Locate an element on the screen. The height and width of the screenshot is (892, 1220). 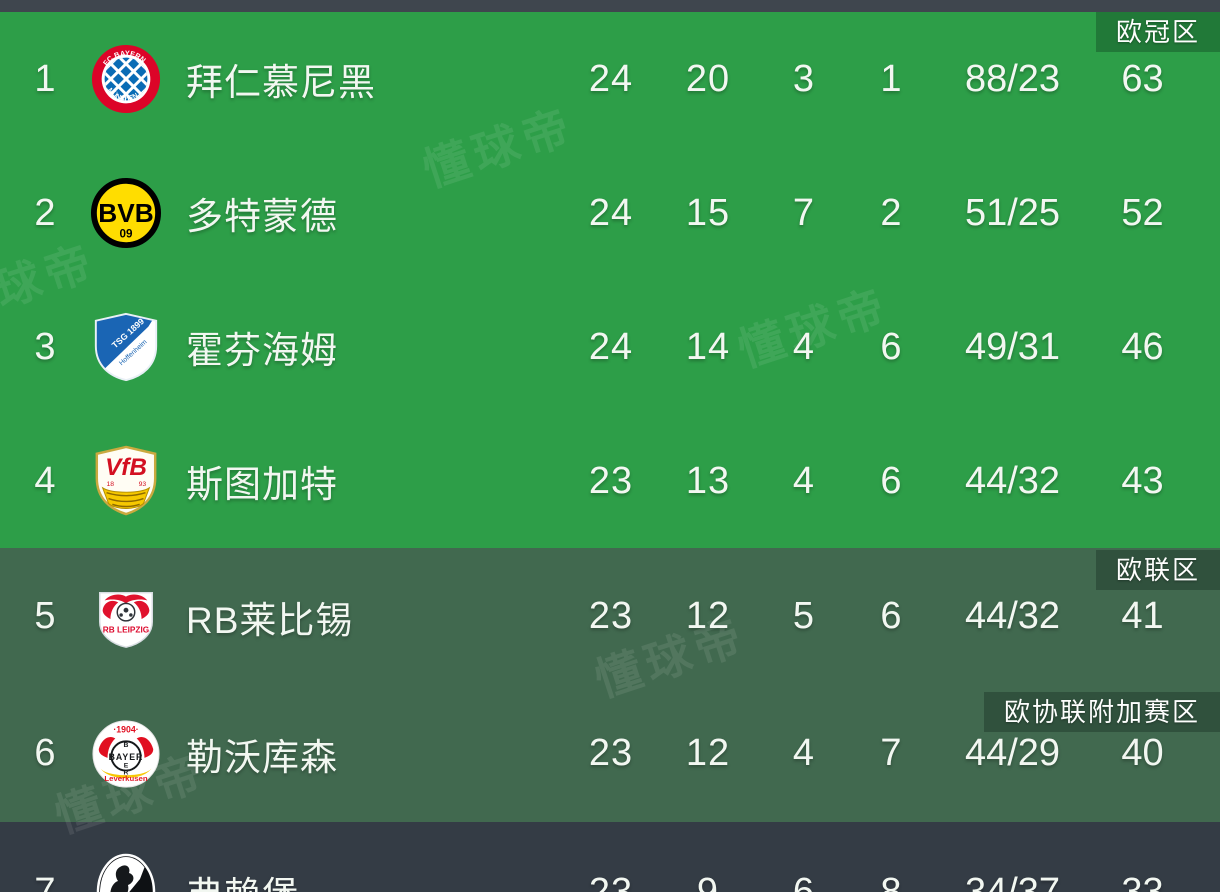
borussia-dortmund-logo: BVB 09 is located at coordinates (126, 213).